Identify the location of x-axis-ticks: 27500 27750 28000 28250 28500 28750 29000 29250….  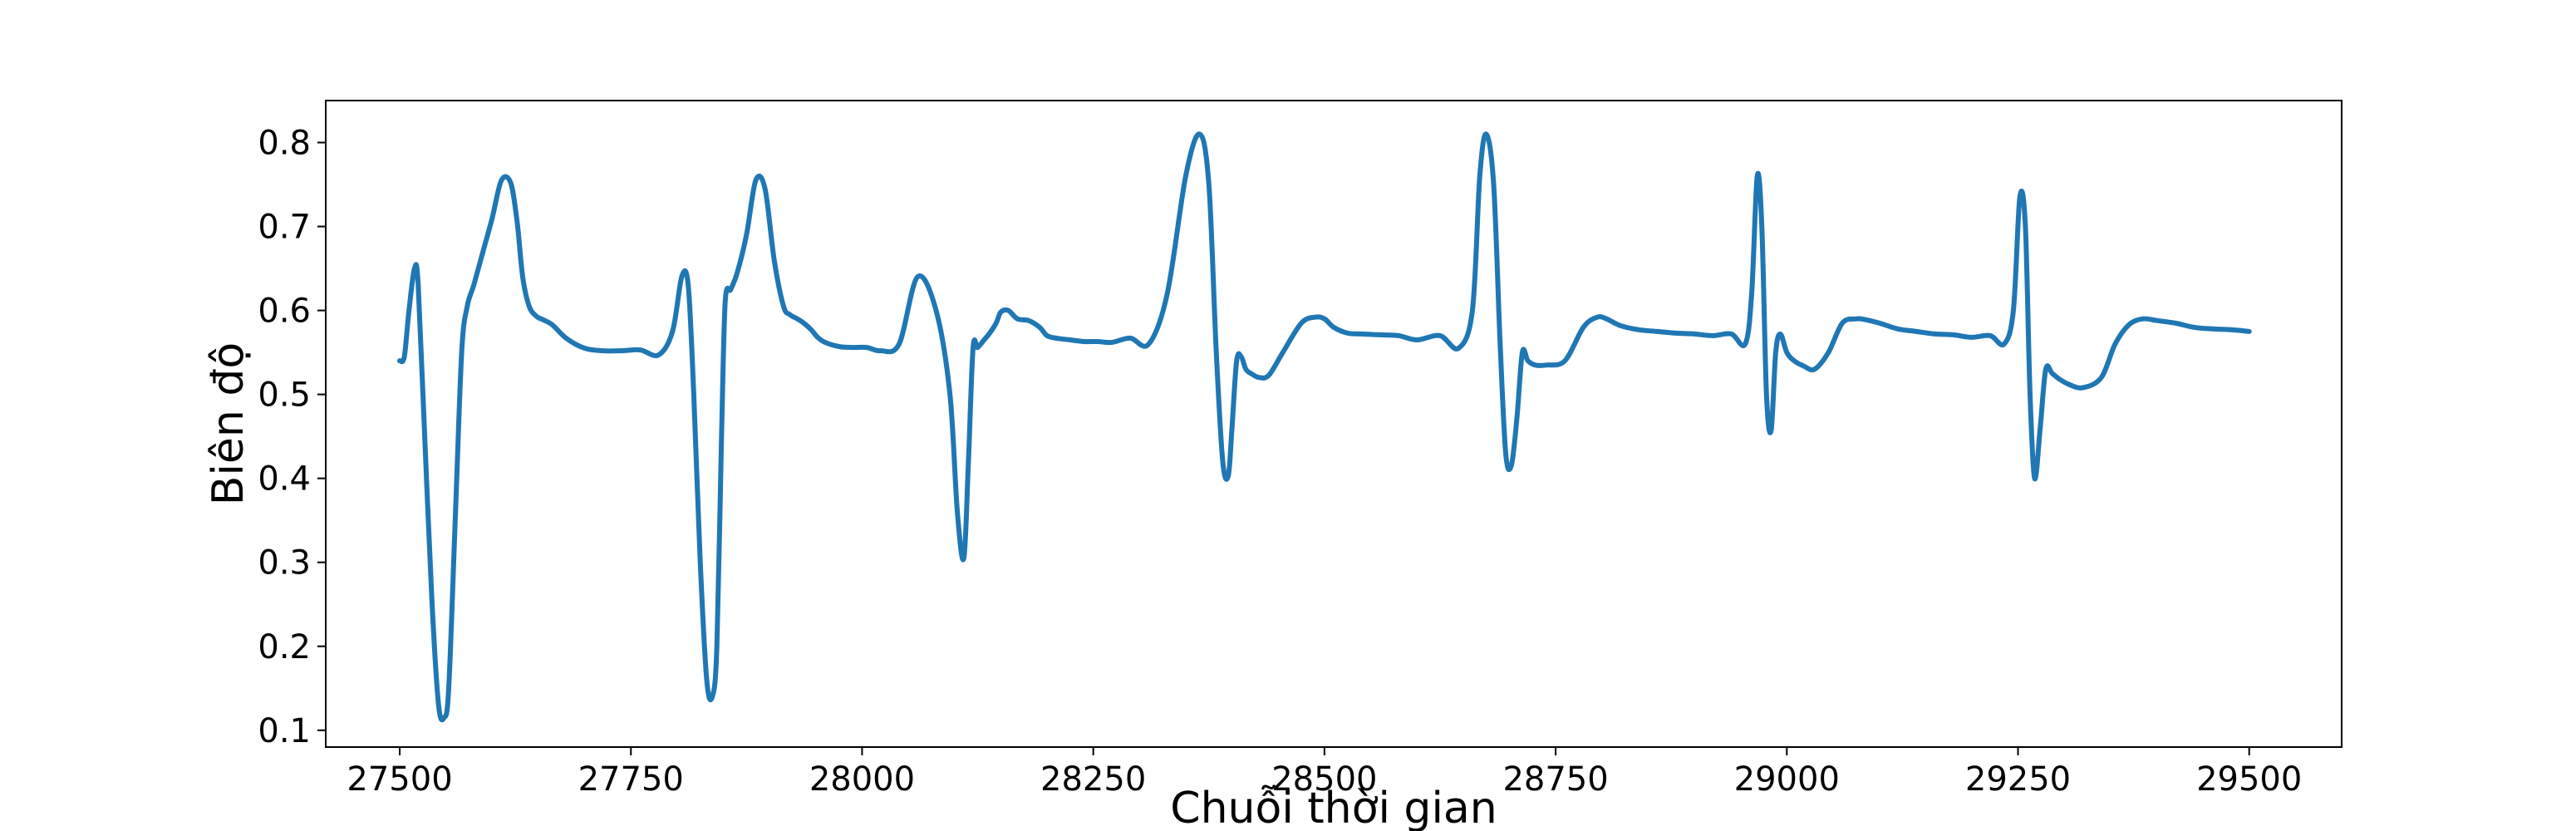
(1324, 773).